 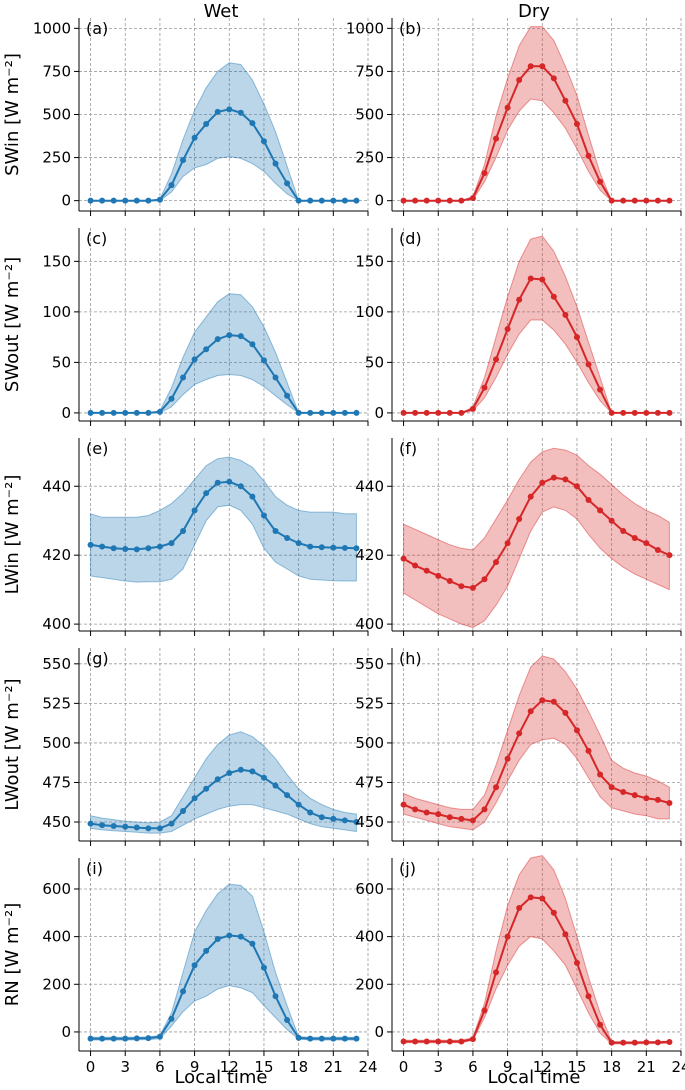 I want to click on panel-d: 0 50 100 150 (d), so click(x=518, y=327).